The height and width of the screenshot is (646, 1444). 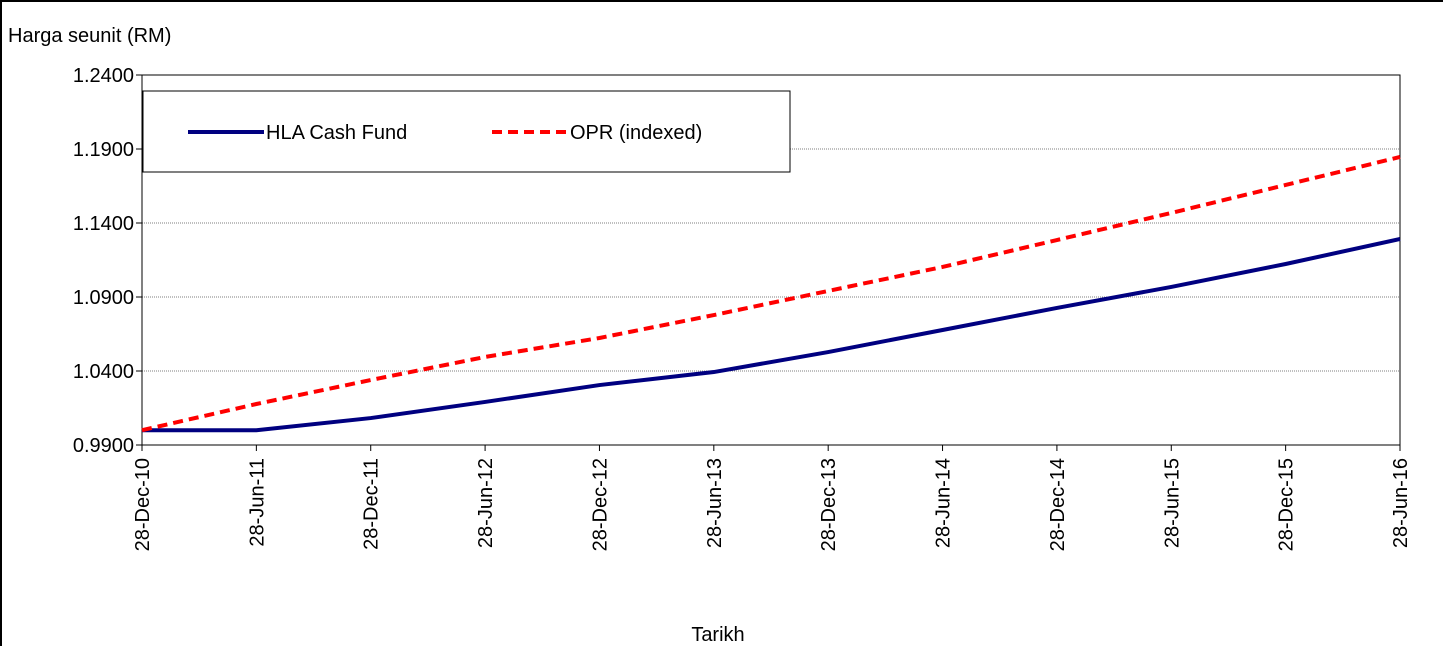 What do you see at coordinates (717, 635) in the screenshot?
I see `x-axis-title: Tarikh` at bounding box center [717, 635].